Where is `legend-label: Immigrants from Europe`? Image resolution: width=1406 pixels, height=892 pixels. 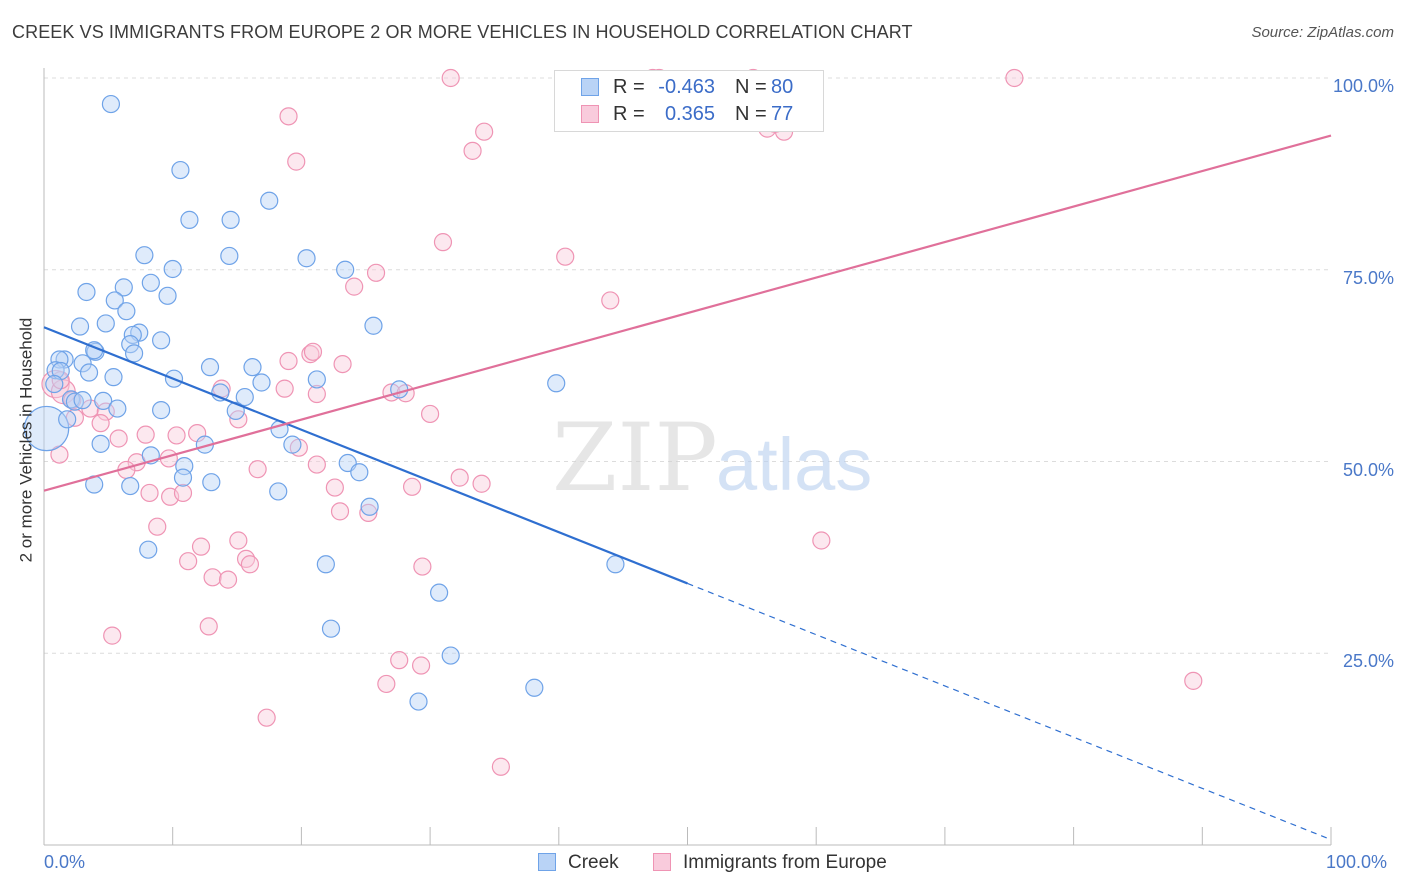
legend-label: Immigrants from Europe is located at coordinates (785, 862).